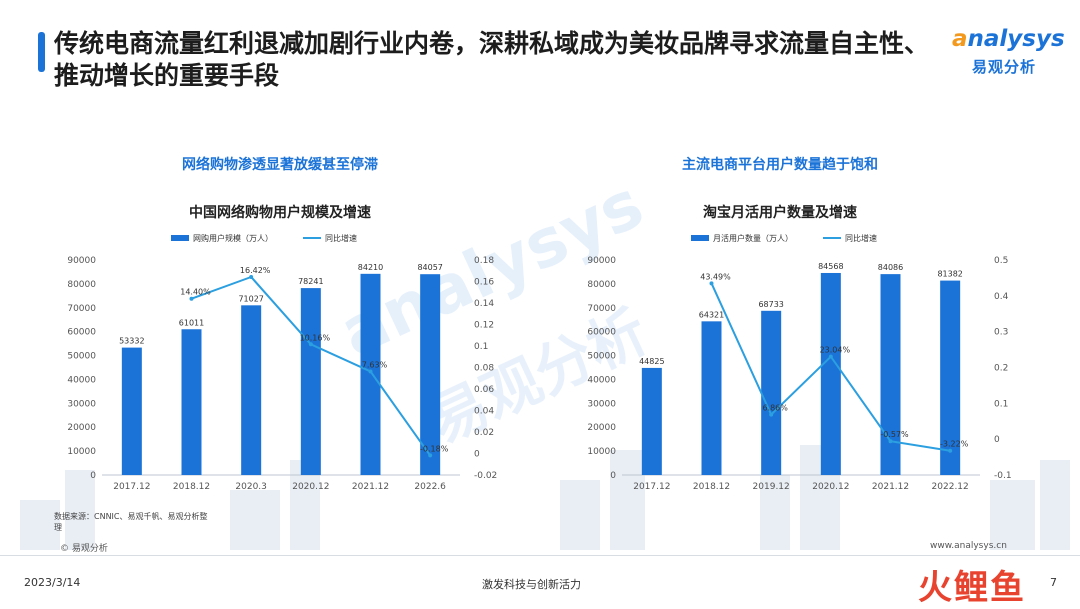  Describe the element at coordinates (191, 322) in the screenshot. I see `bar-value-label: 61011` at that location.